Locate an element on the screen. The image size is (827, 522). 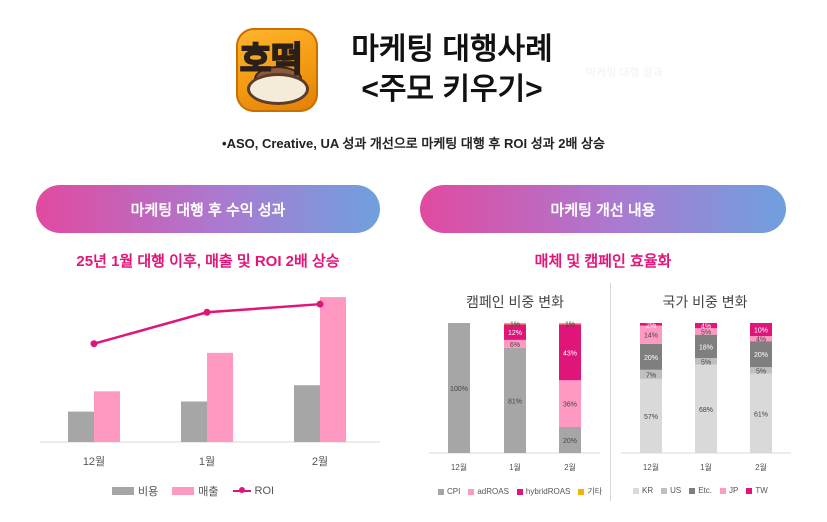
country-x-tick-label: 1월 is located at coordinates (706, 467).